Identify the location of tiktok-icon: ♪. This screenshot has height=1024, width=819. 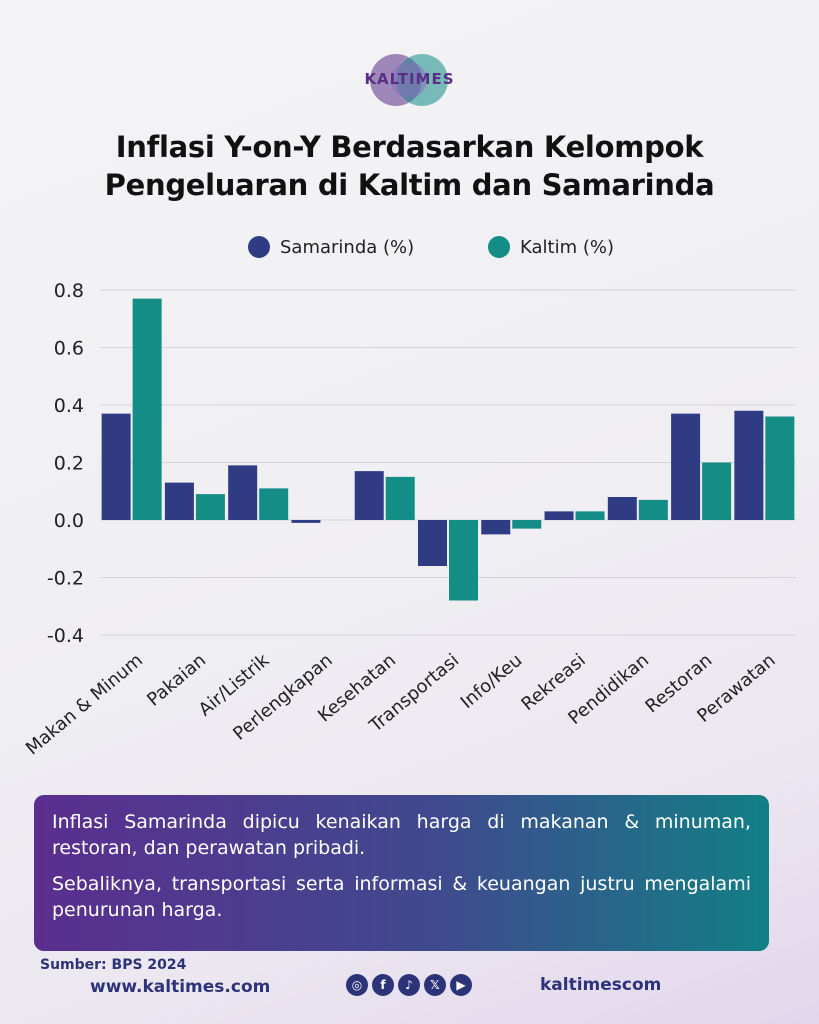
(409, 985).